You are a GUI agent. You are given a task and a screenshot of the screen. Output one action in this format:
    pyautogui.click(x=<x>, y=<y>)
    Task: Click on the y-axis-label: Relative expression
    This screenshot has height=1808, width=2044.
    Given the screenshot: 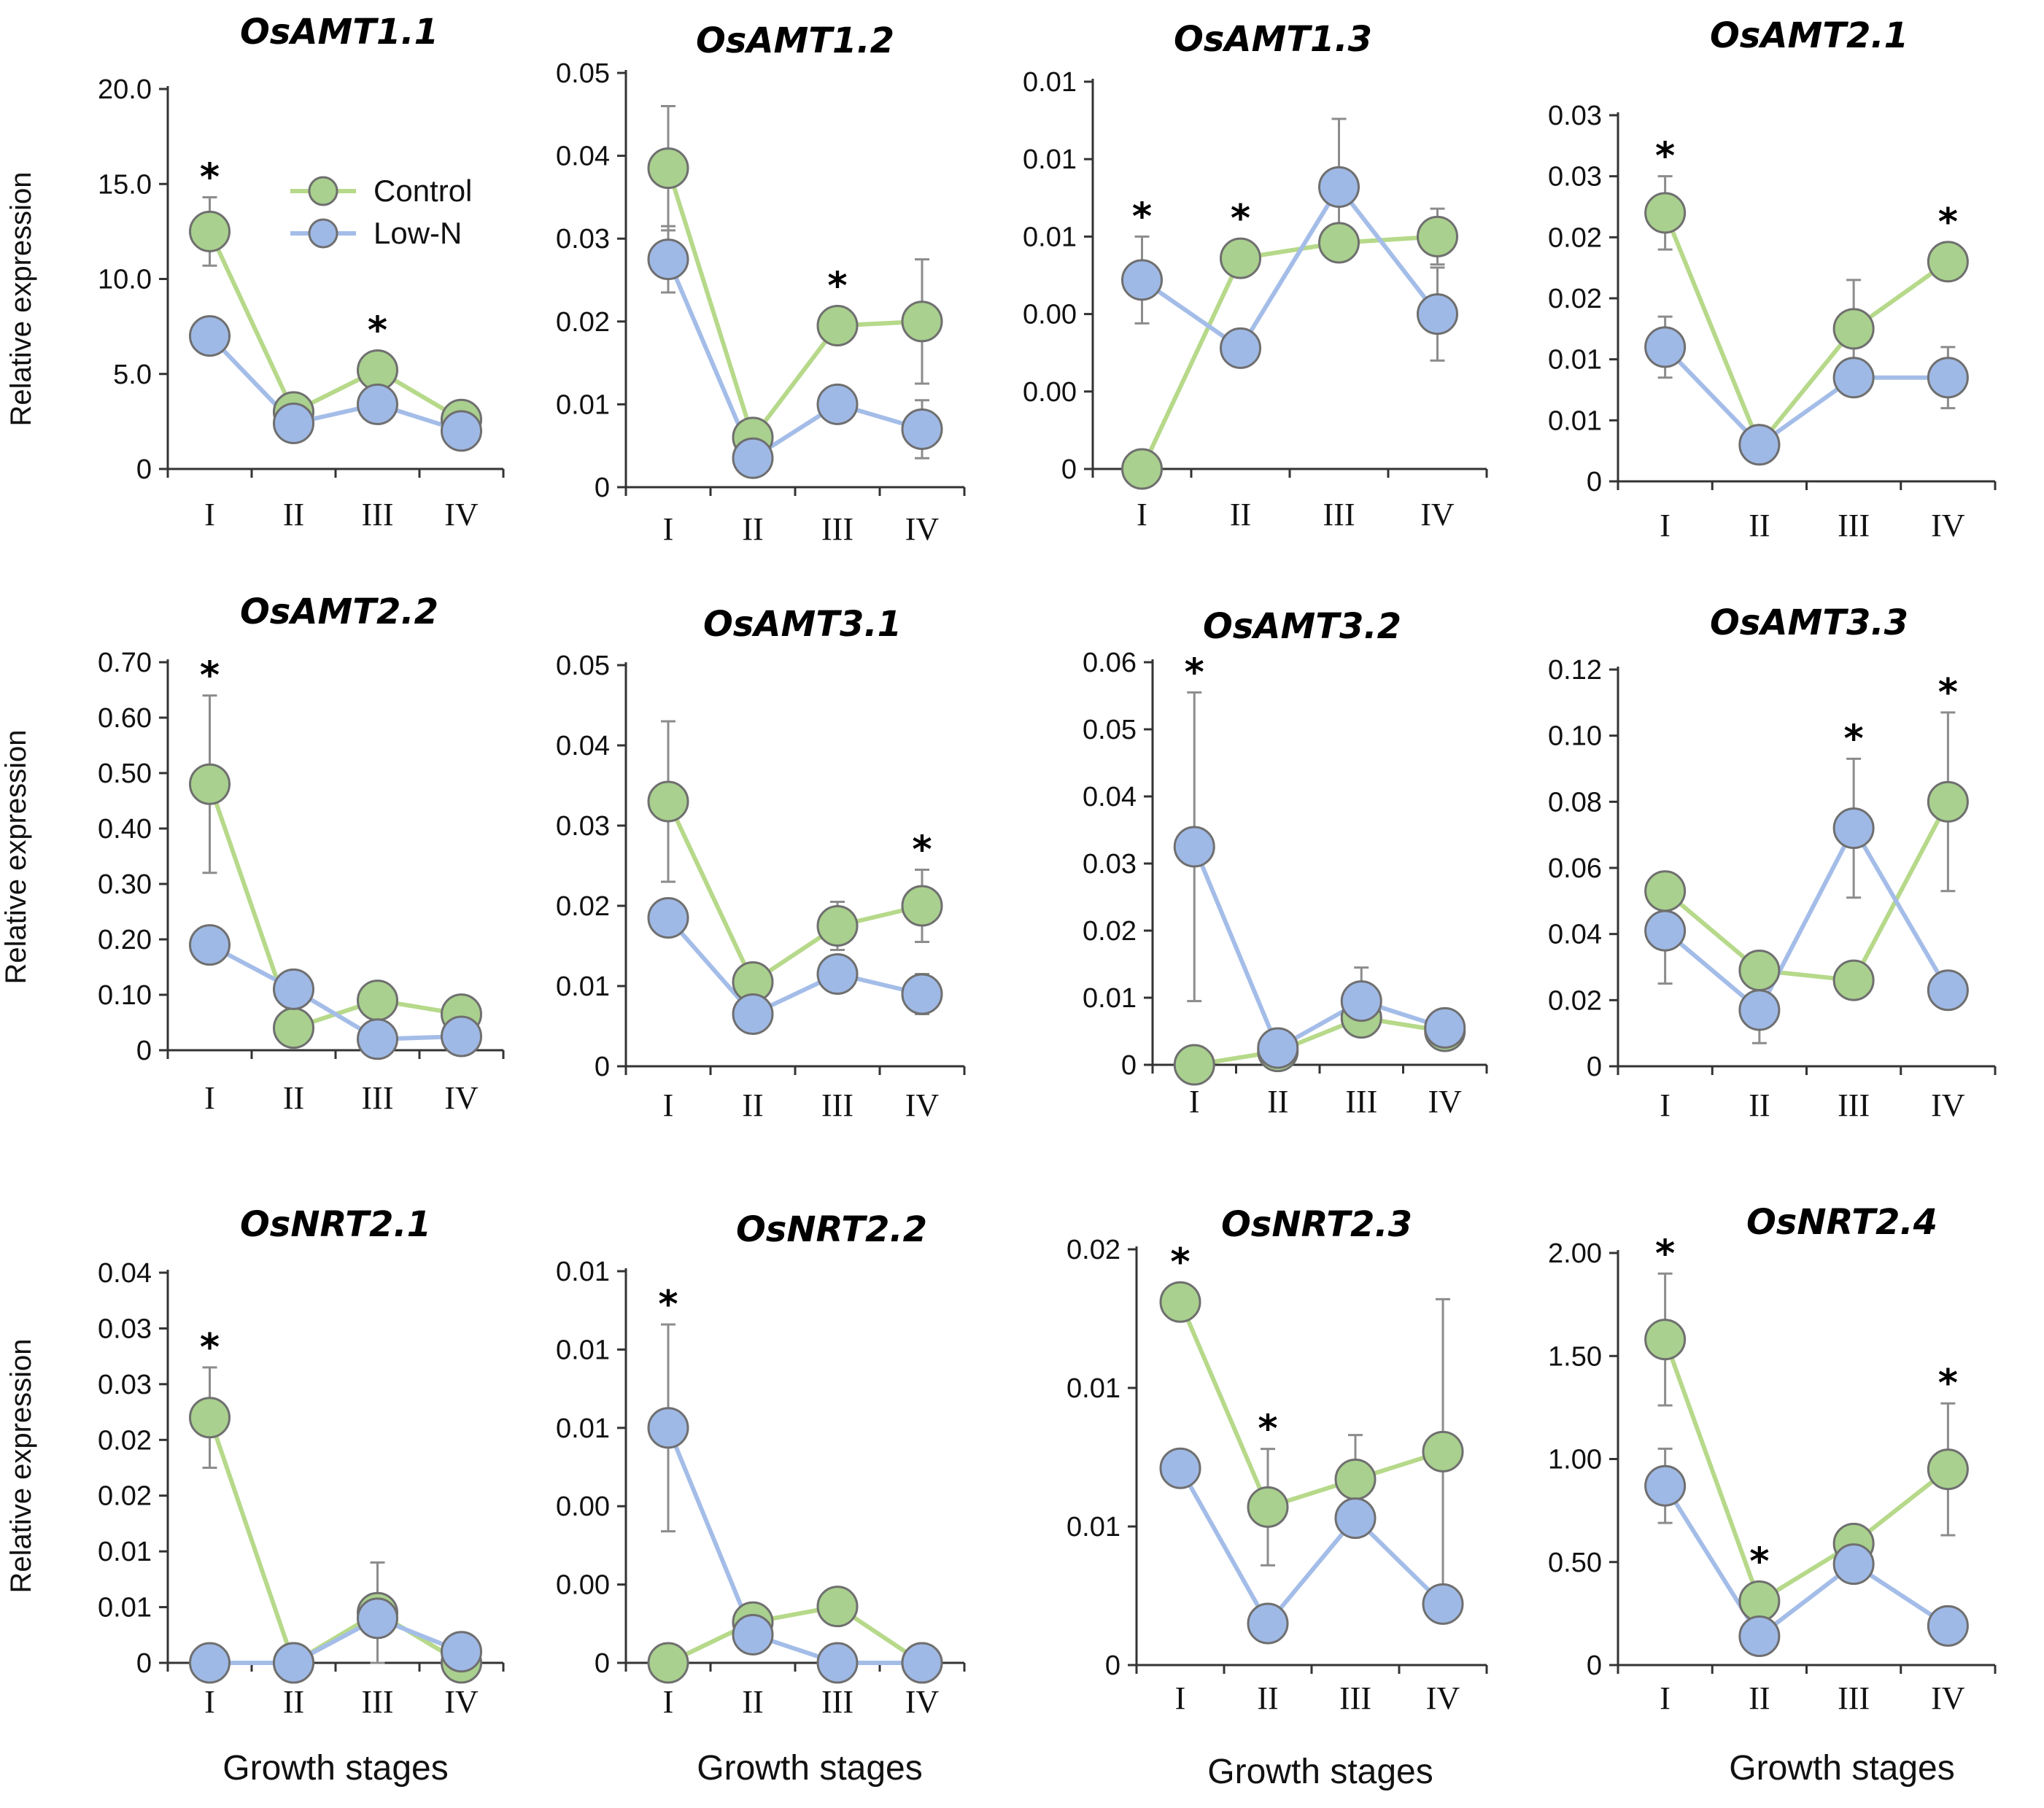 What is the action you would take?
    pyautogui.click(x=21, y=1465)
    